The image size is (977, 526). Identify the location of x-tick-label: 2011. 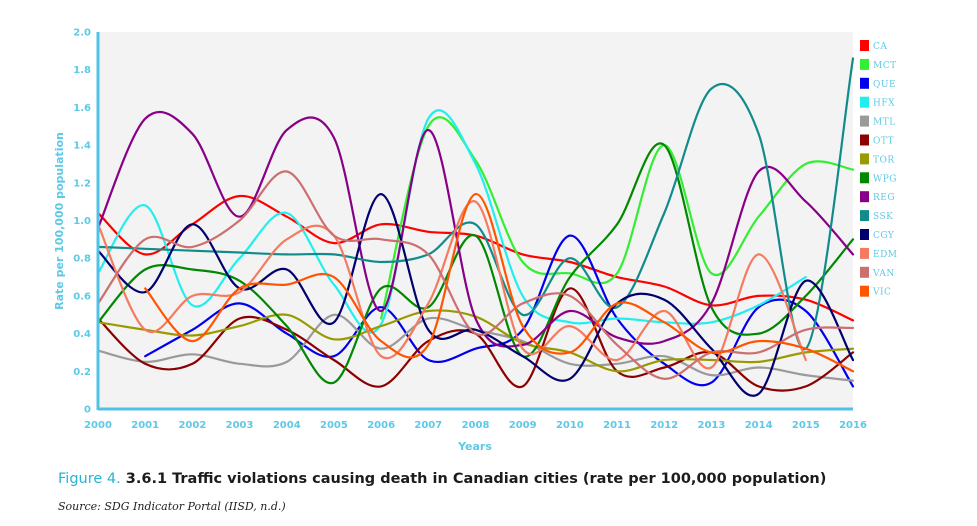
(617, 425).